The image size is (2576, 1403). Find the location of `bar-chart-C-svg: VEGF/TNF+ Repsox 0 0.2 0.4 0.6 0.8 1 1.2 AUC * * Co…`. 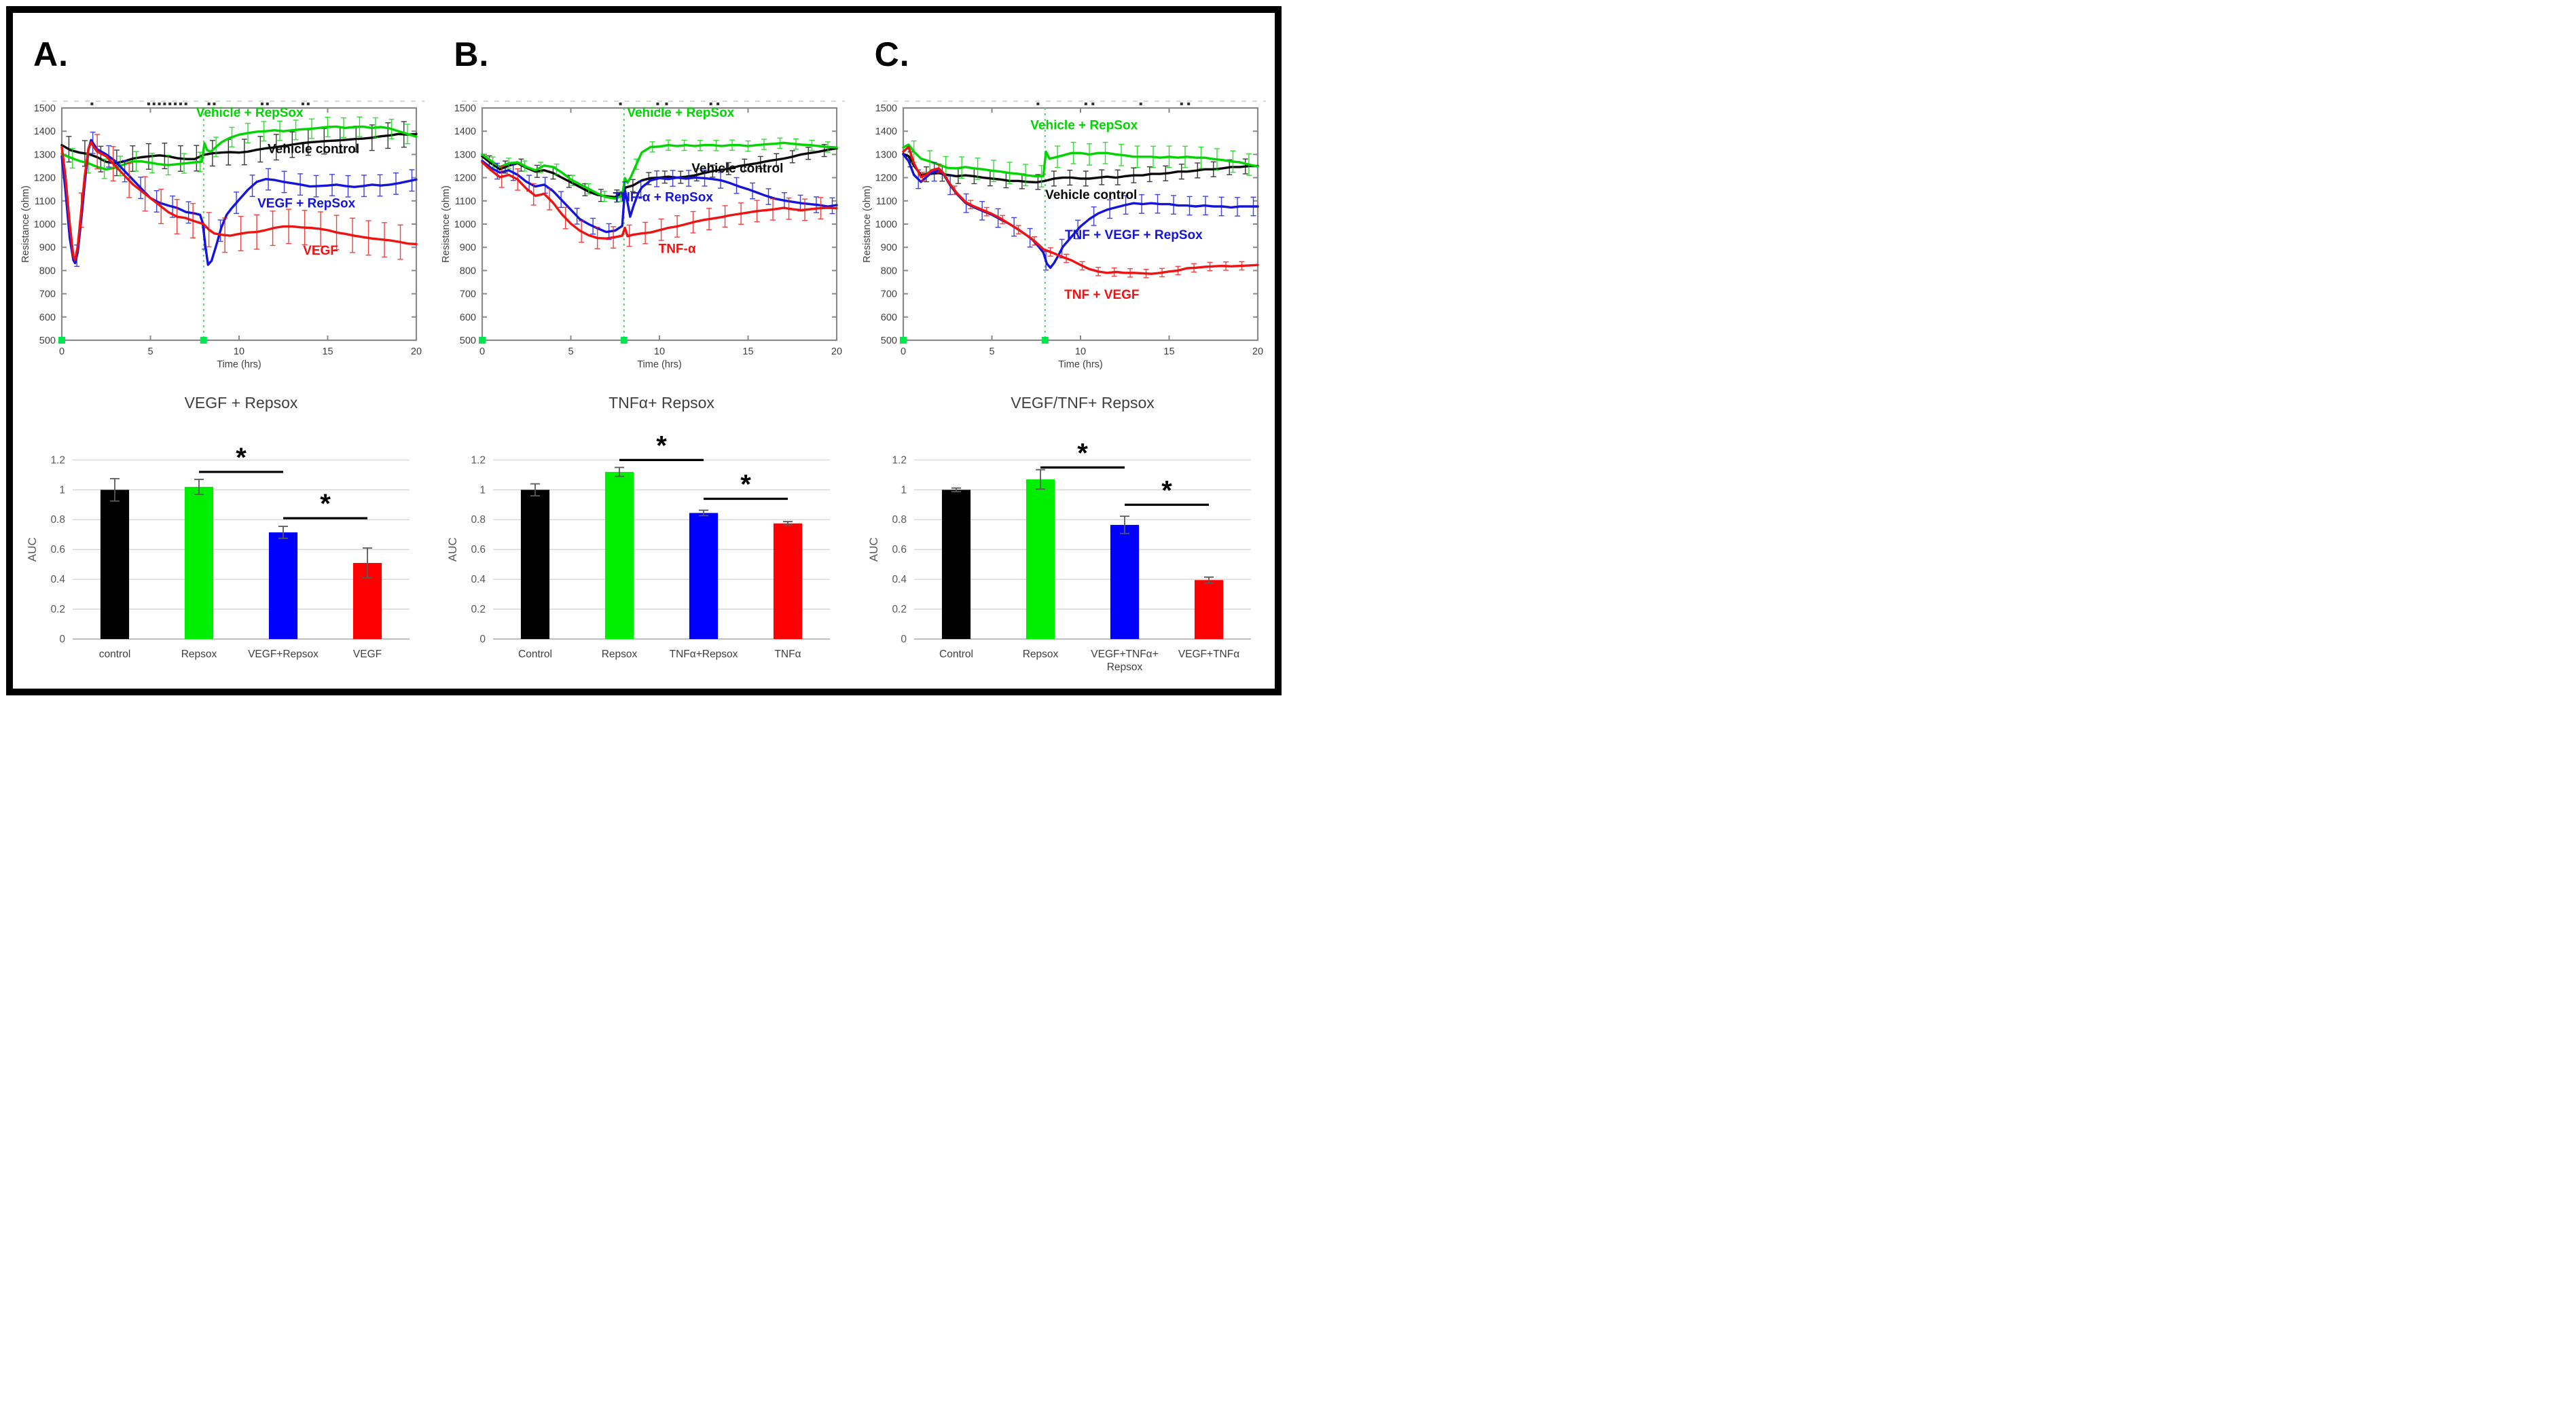

bar-chart-C-svg: VEGF/TNF+ Repsox 0 0.2 0.4 0.6 0.8 1 1.2 AUC * * Co… is located at coordinates (1059, 533).